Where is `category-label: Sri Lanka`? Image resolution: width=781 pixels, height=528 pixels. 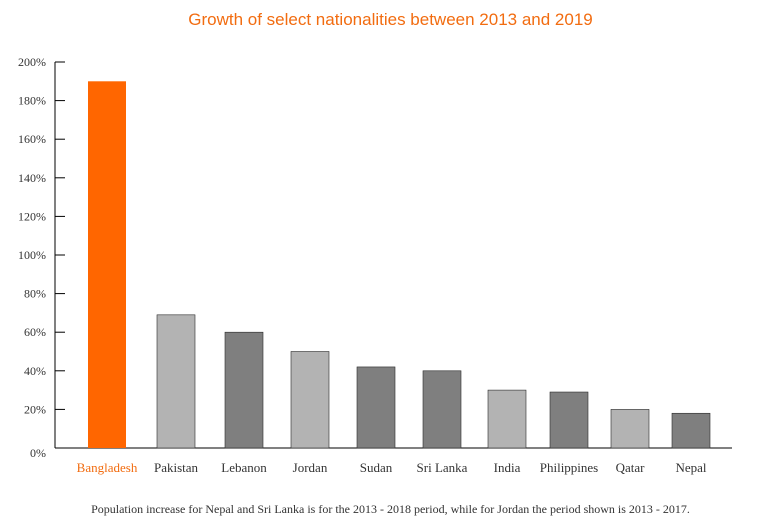 category-label: Sri Lanka is located at coordinates (442, 467).